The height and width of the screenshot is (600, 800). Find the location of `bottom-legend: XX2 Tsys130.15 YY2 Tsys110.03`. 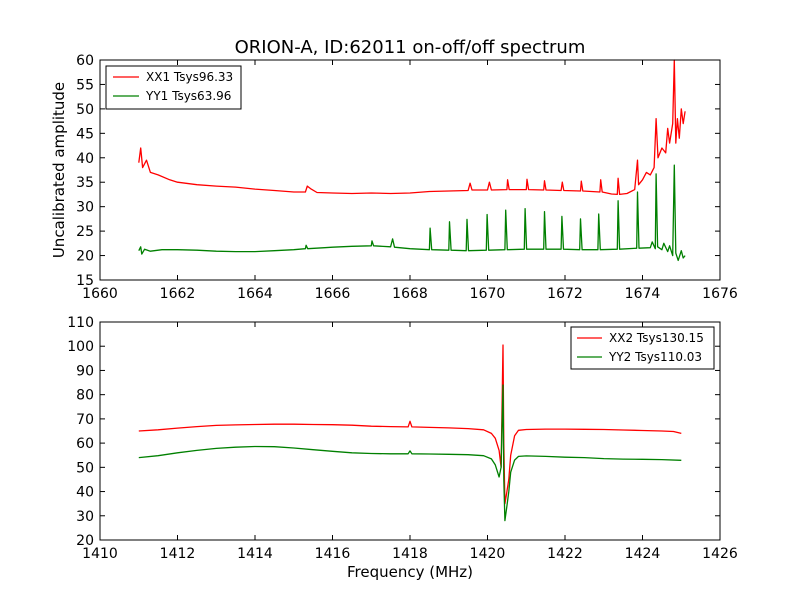

bottom-legend: XX2 Tsys130.15 YY2 Tsys110.03 is located at coordinates (642, 348).